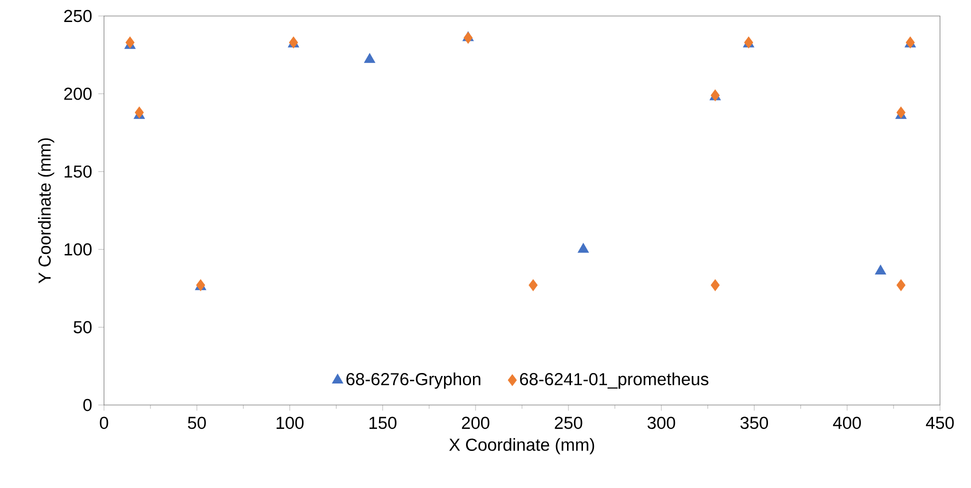  I want to click on x-tick-label: 50, so click(197, 422).